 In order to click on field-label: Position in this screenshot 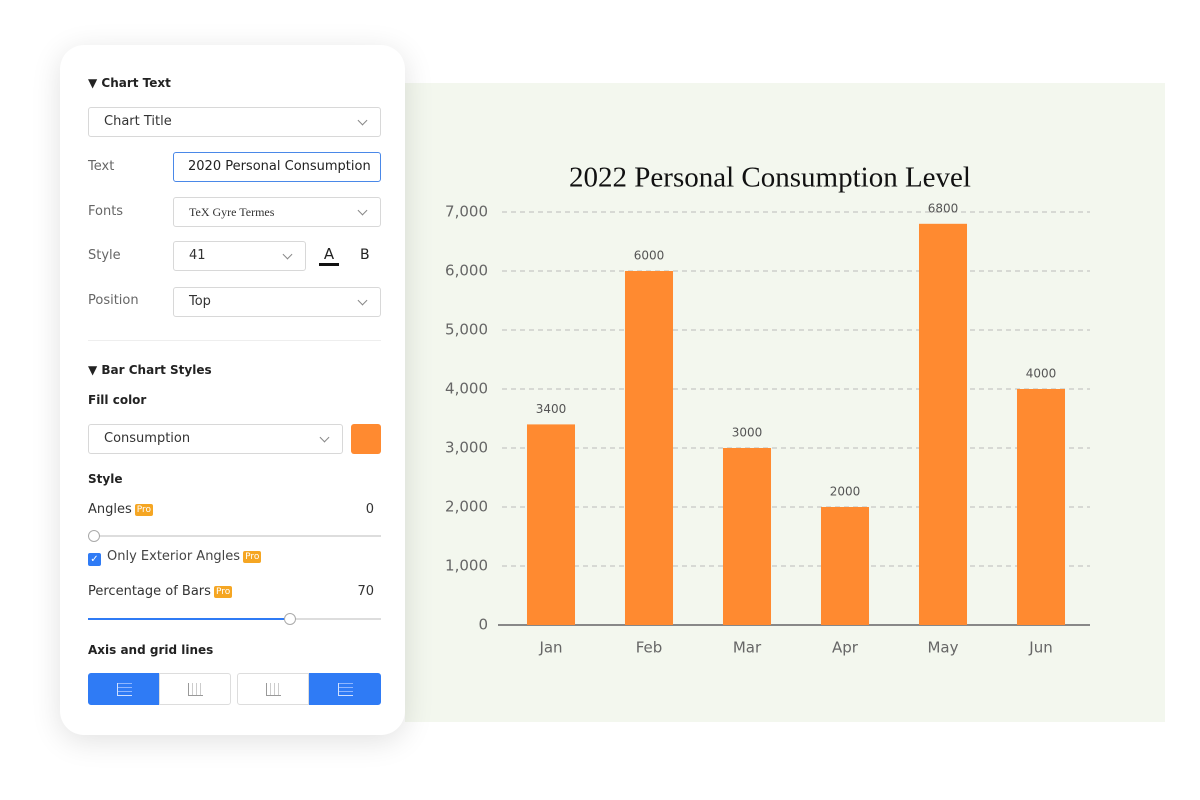, I will do `click(113, 300)`.